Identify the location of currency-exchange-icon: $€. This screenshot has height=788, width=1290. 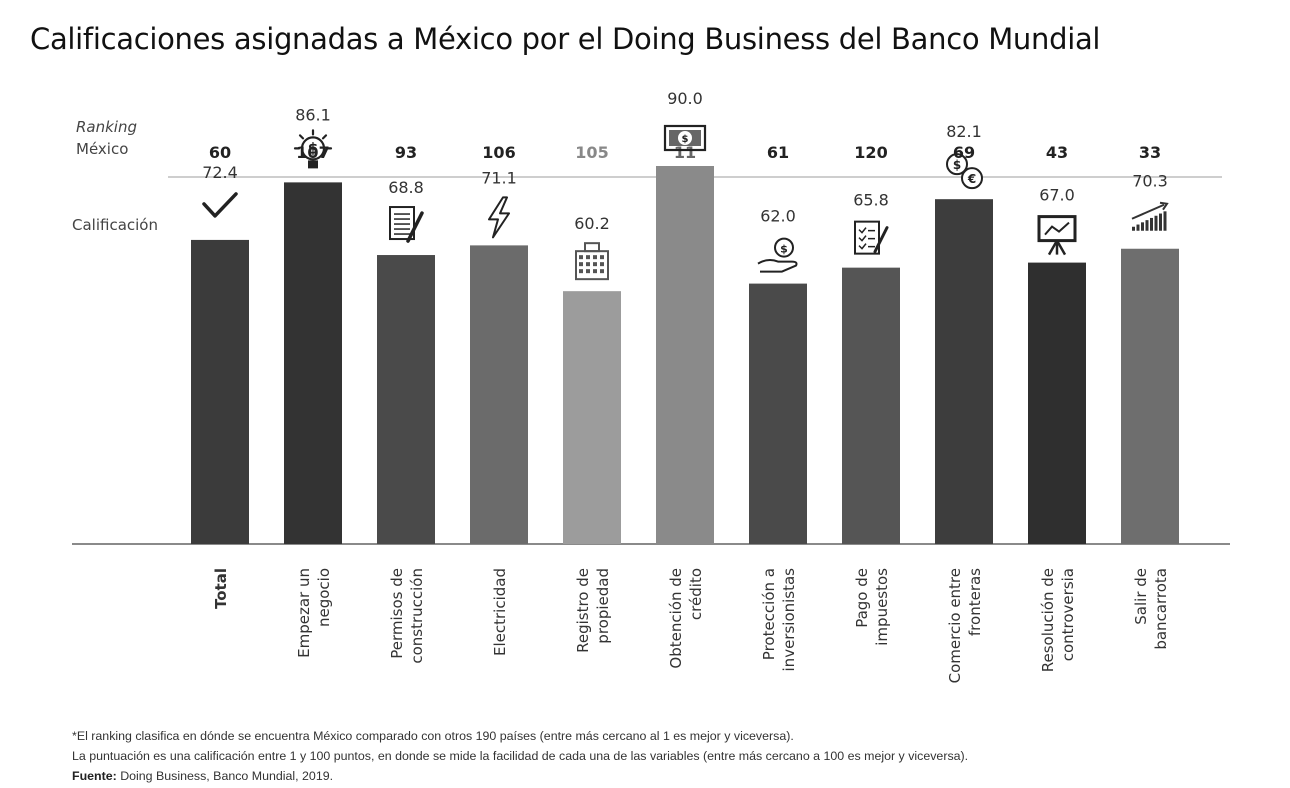
(964, 171).